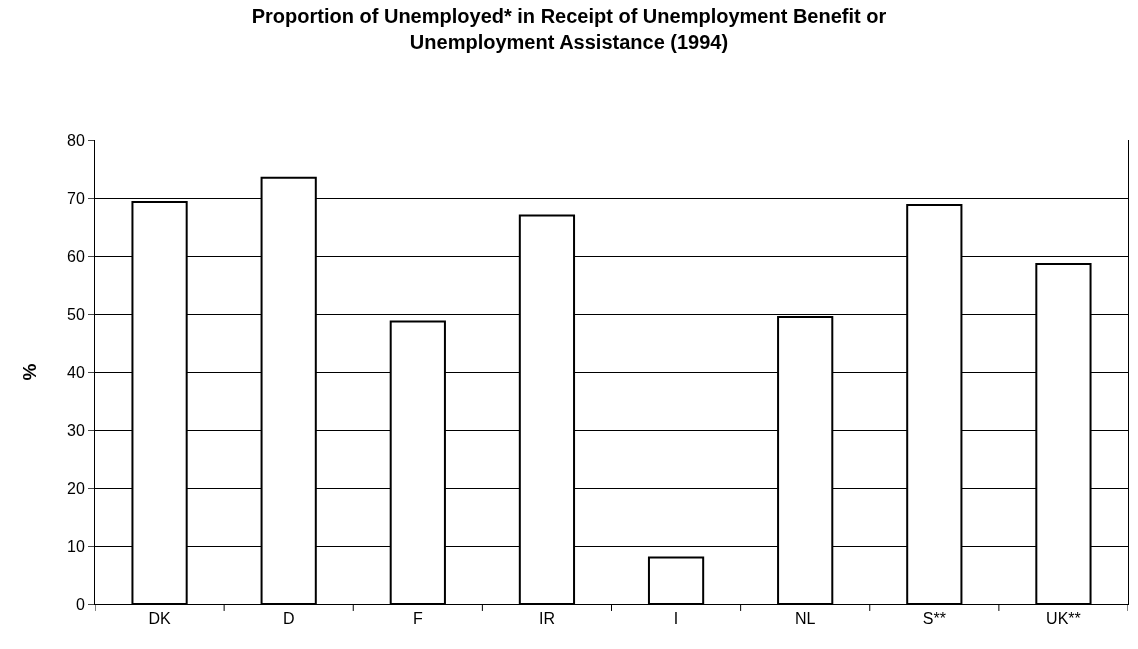 Image resolution: width=1138 pixels, height=649 pixels. What do you see at coordinates (569, 28) in the screenshot?
I see `chart-title: Proportion of Unemployed* in Receipt of Unemployment Benefit or Unemployment Assistance (1994)` at bounding box center [569, 28].